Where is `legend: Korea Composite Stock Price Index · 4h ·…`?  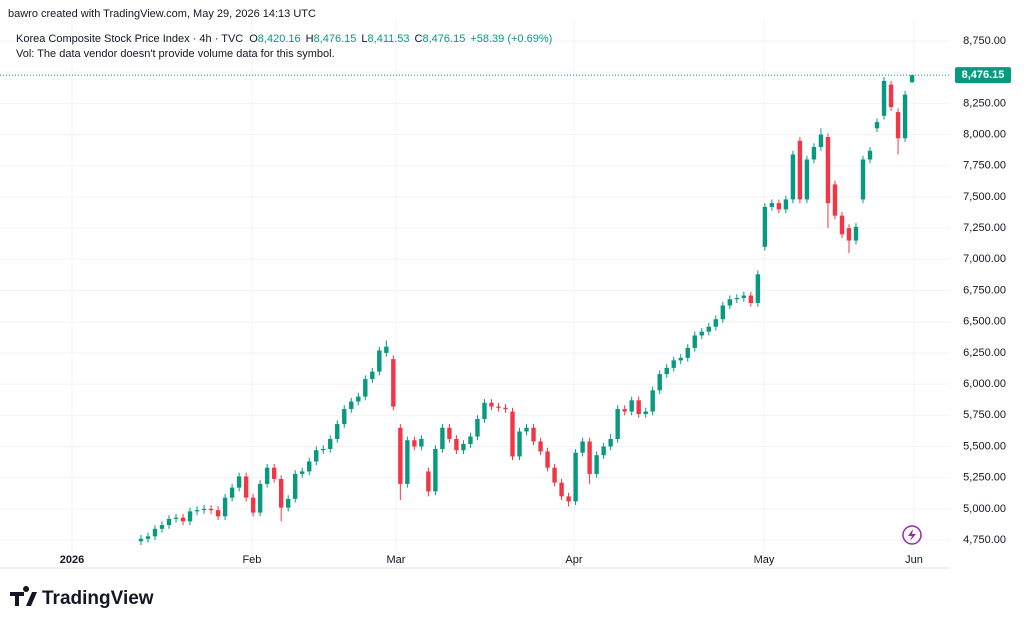
legend: Korea Composite Stock Price Index · 4h ·… is located at coordinates (284, 39).